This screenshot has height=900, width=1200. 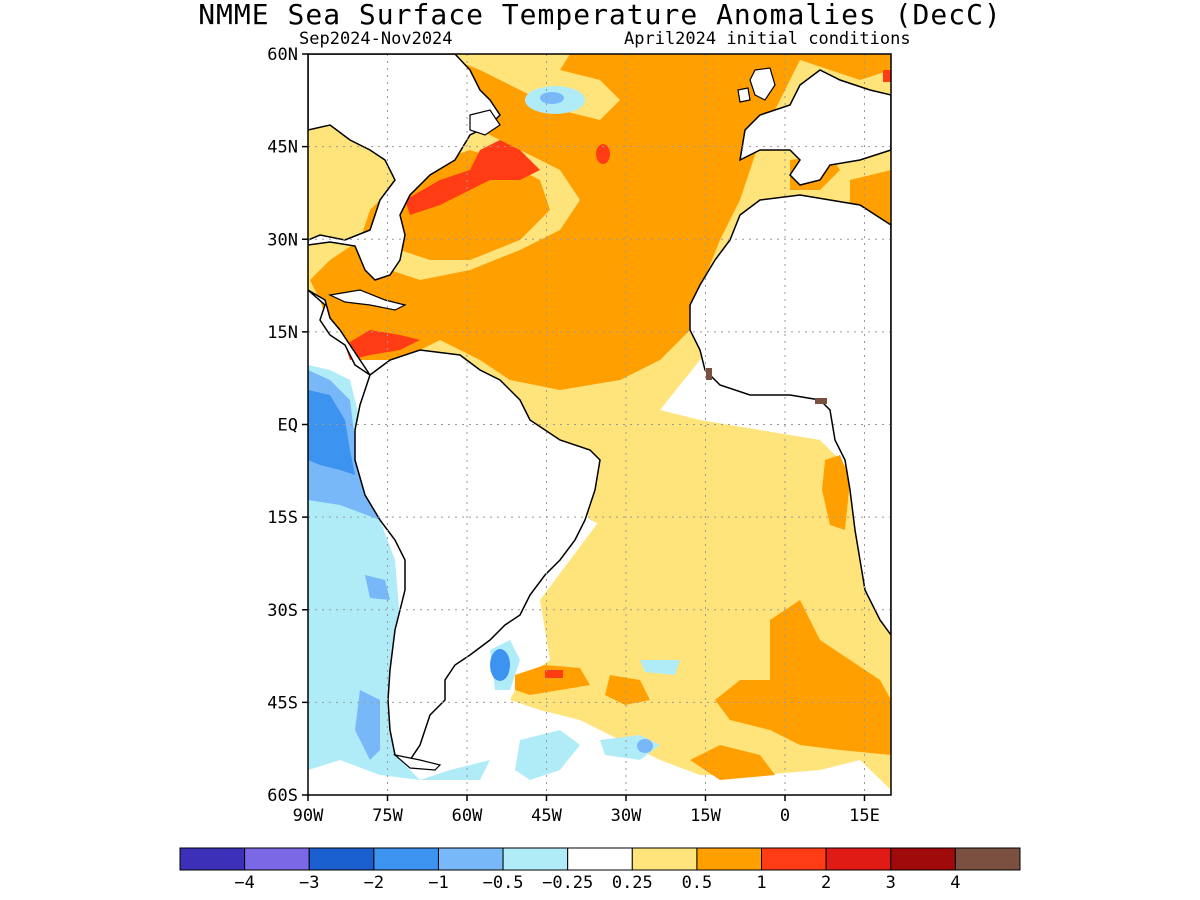 I want to click on north-america-land, so click(x=404, y=167).